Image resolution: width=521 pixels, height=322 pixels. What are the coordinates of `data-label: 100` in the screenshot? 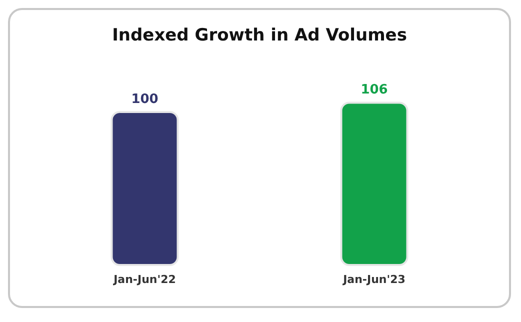 It's located at (144, 99).